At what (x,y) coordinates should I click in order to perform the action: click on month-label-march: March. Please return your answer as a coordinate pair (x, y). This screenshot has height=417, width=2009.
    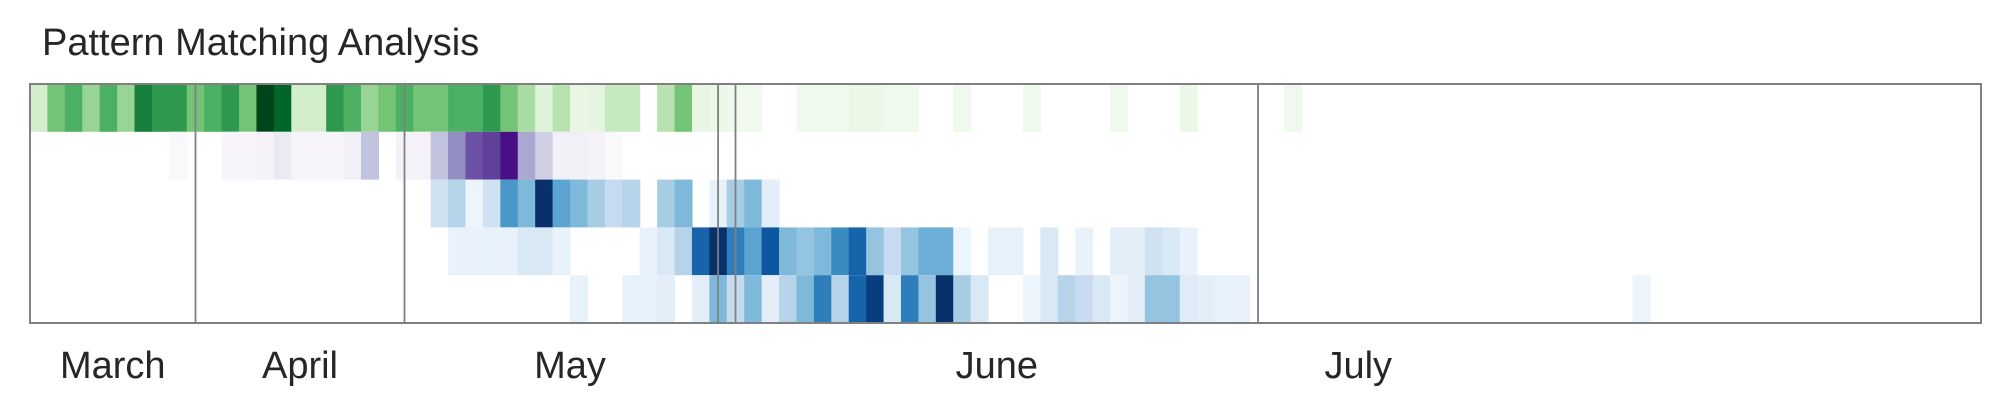
    Looking at the image, I should click on (113, 366).